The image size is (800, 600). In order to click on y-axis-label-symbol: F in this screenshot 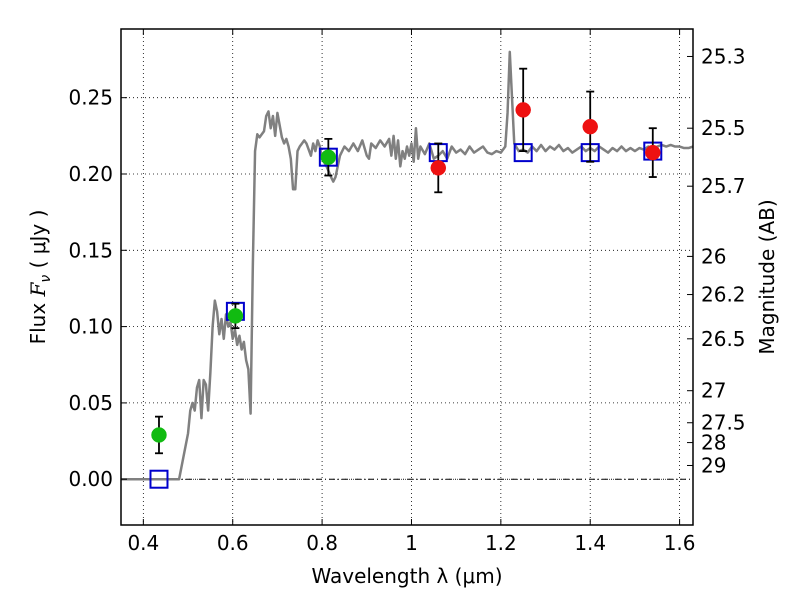, I will do `click(38, 289)`.